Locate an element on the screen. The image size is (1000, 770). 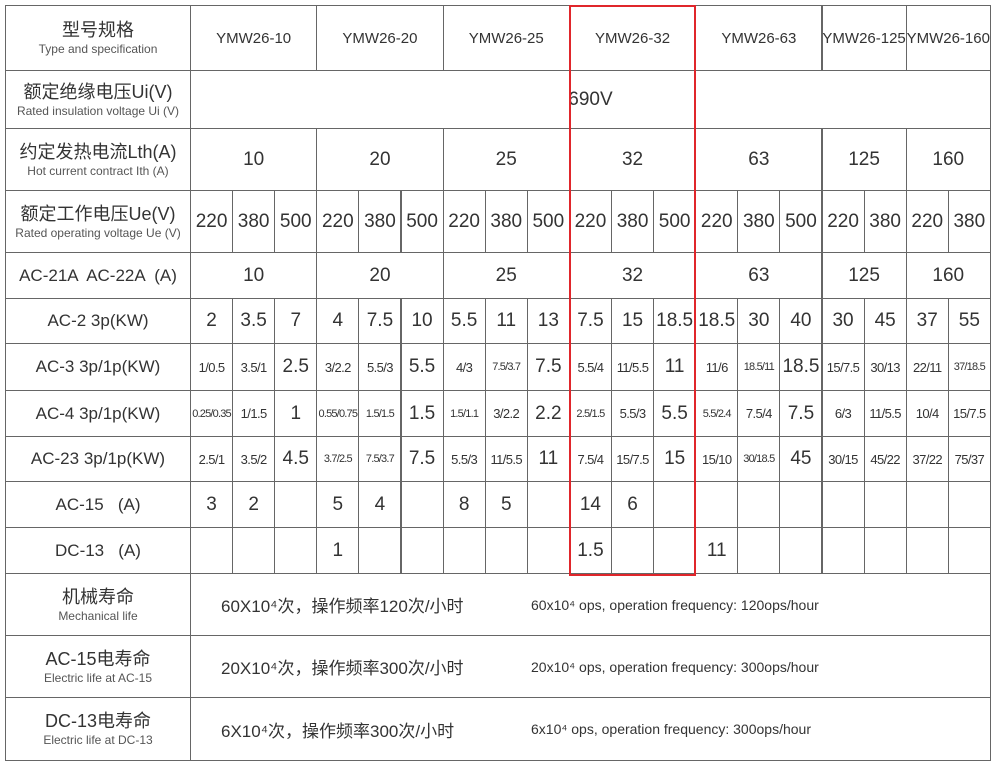
value: 45/22 is located at coordinates (885, 459).